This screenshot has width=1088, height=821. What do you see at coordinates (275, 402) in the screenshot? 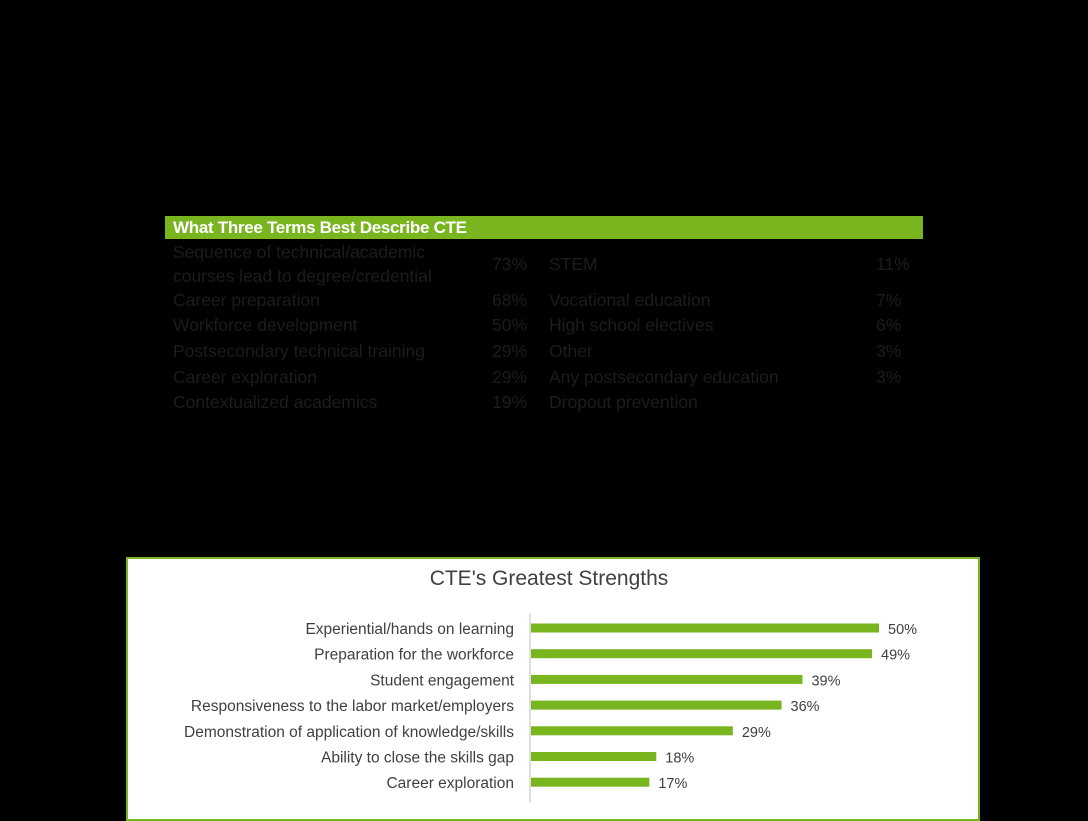
I see `term-label: Contextualized academics` at bounding box center [275, 402].